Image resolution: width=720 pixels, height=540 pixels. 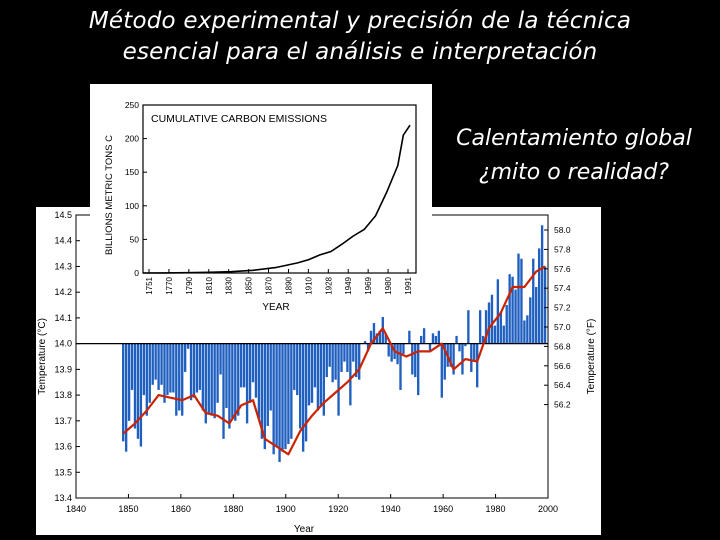 What do you see at coordinates (496, 509) in the screenshot?
I see `x-tick-label: 1980` at bounding box center [496, 509].